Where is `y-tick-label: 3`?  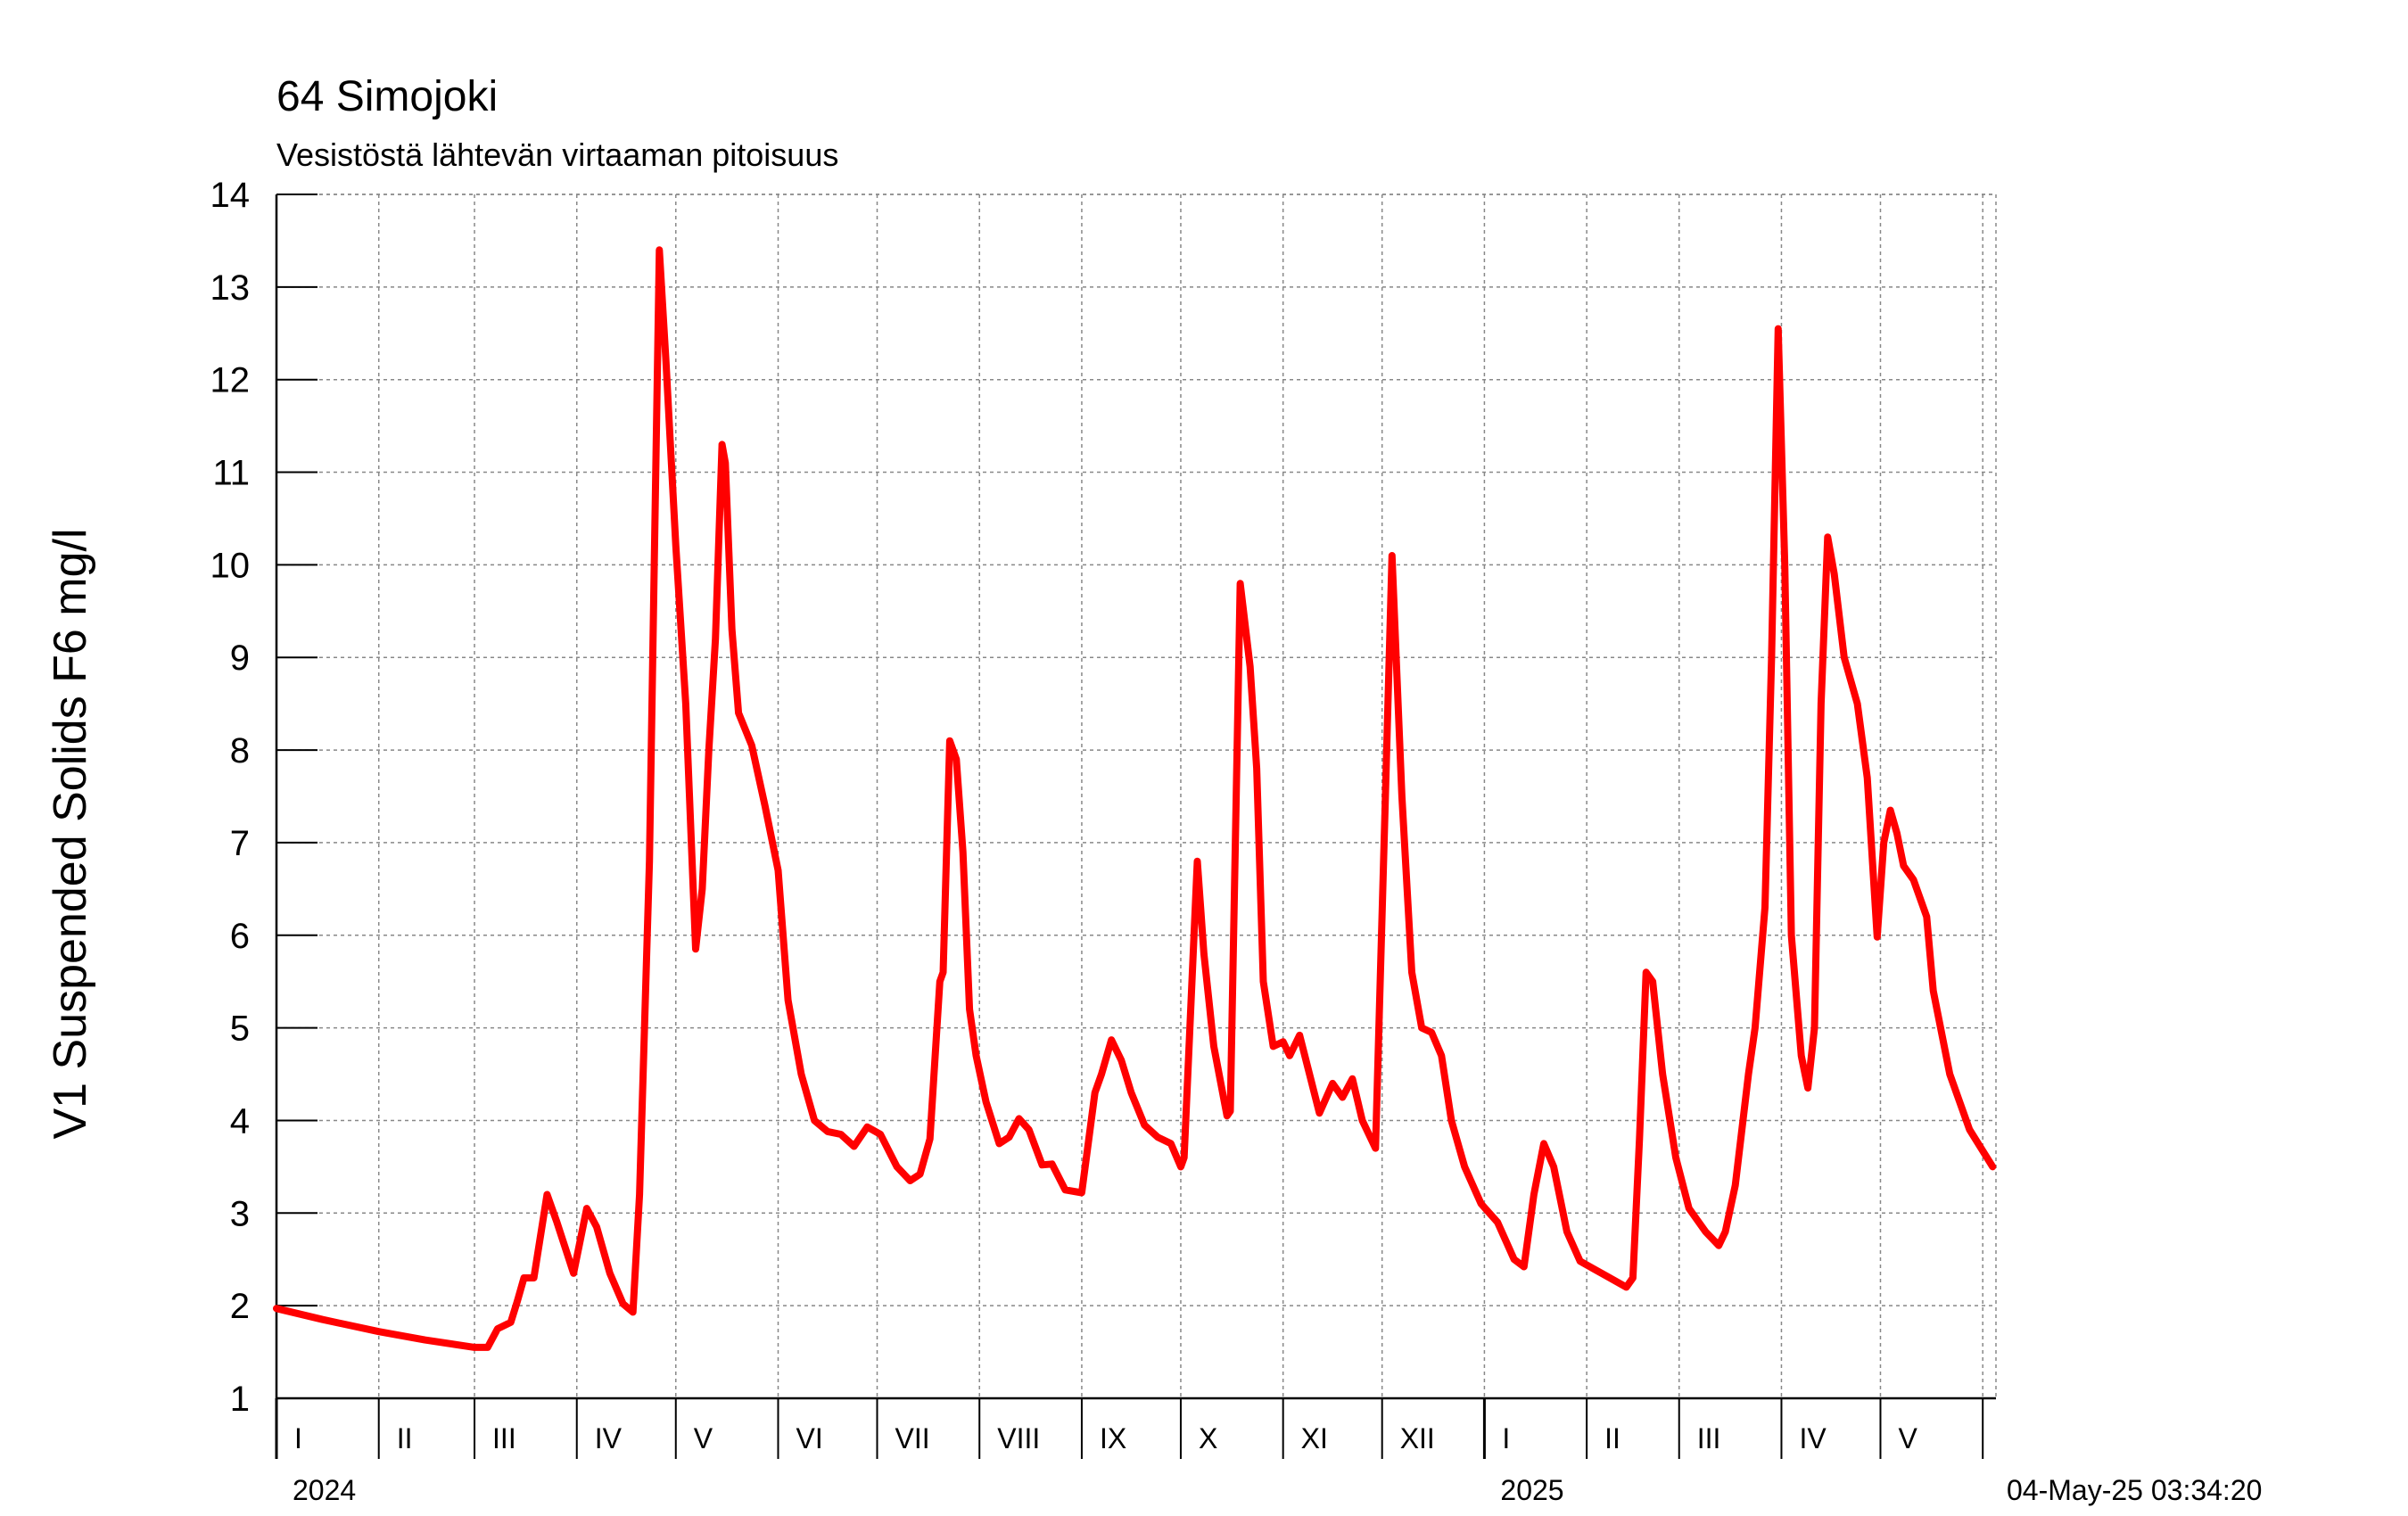
y-tick-label: 3 is located at coordinates (240, 1213).